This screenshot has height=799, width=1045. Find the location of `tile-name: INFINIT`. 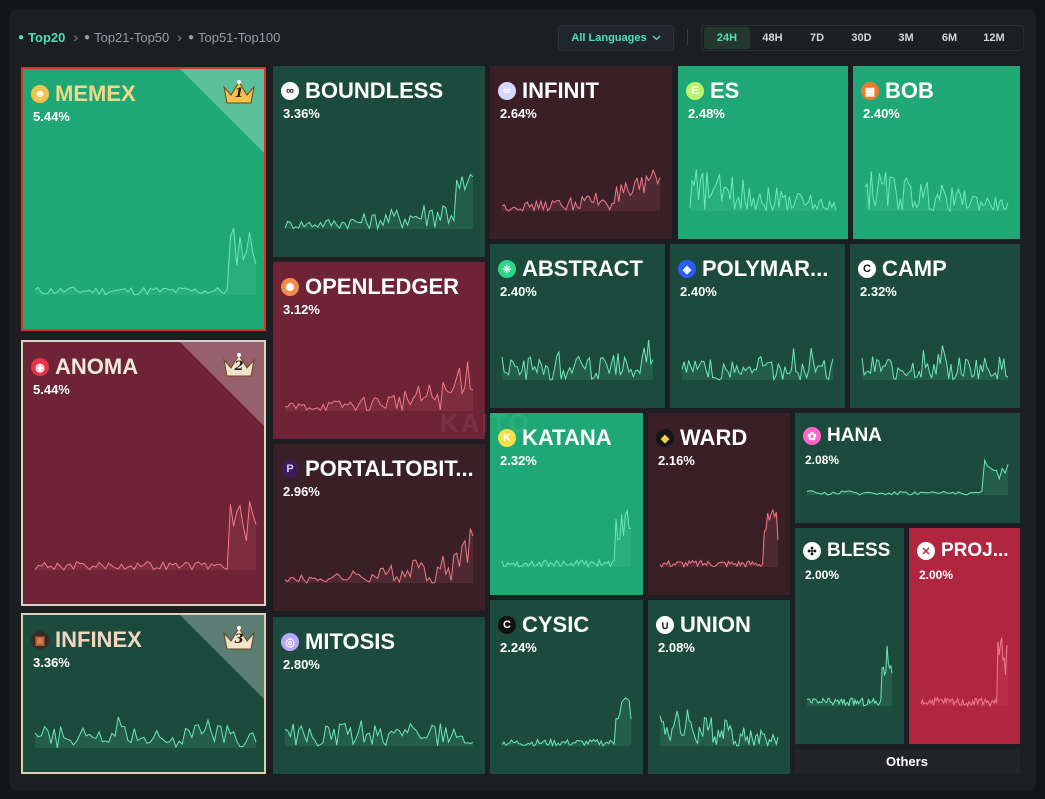

tile-name: INFINIT is located at coordinates (560, 90).